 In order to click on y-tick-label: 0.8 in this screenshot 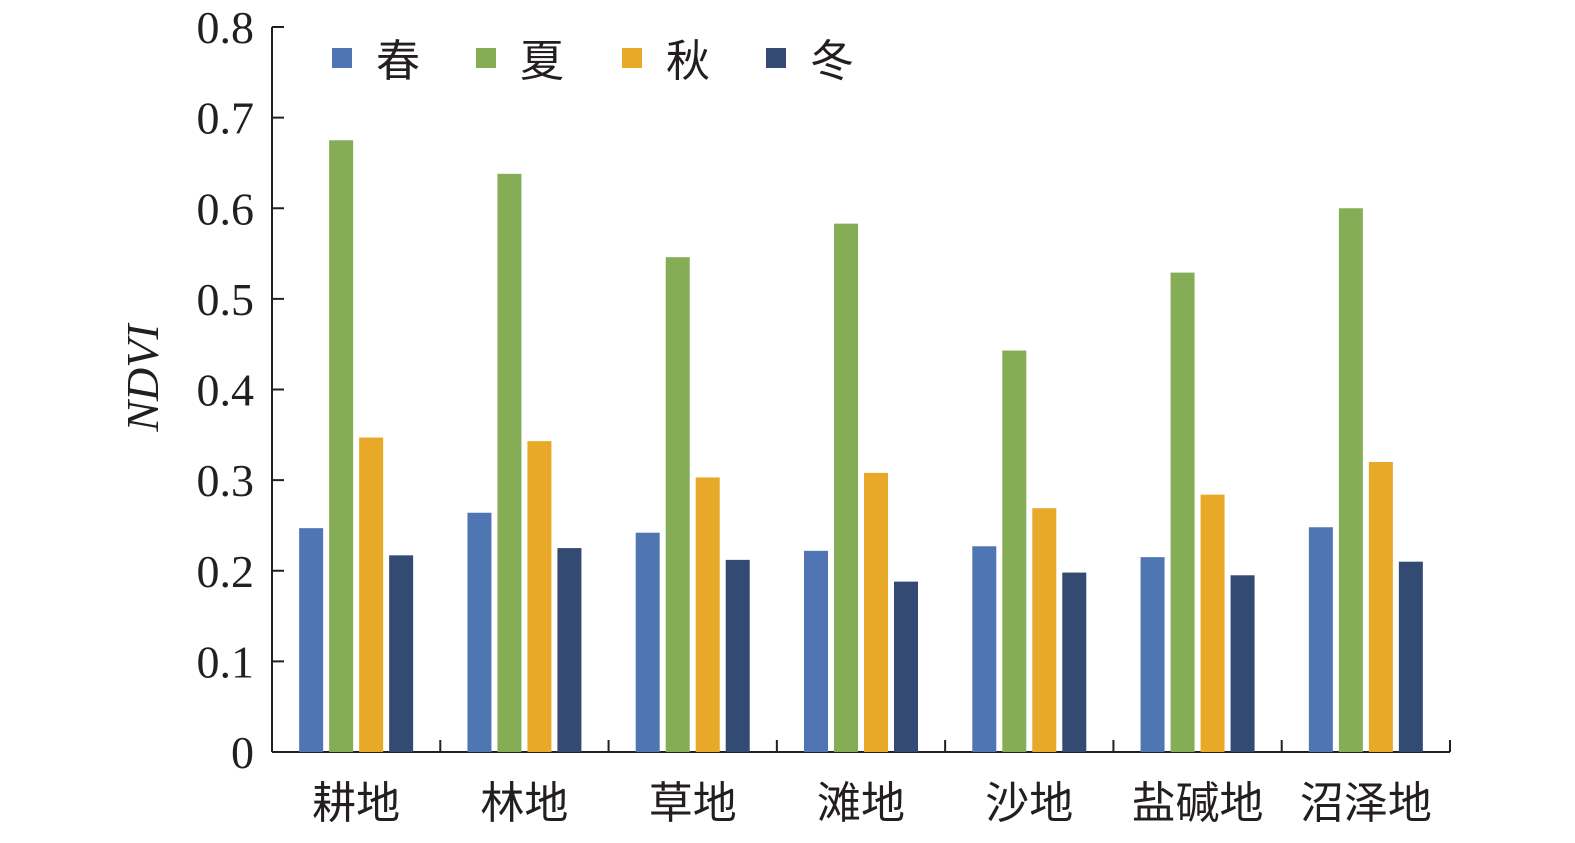, I will do `click(226, 27)`.